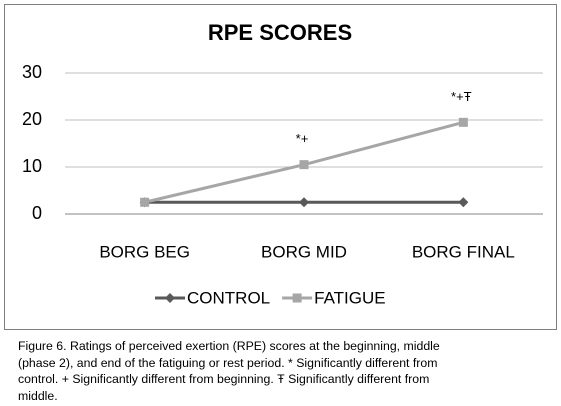 The width and height of the screenshot is (561, 406). Describe the element at coordinates (302, 138) in the screenshot. I see `point-annotation: *+` at that location.